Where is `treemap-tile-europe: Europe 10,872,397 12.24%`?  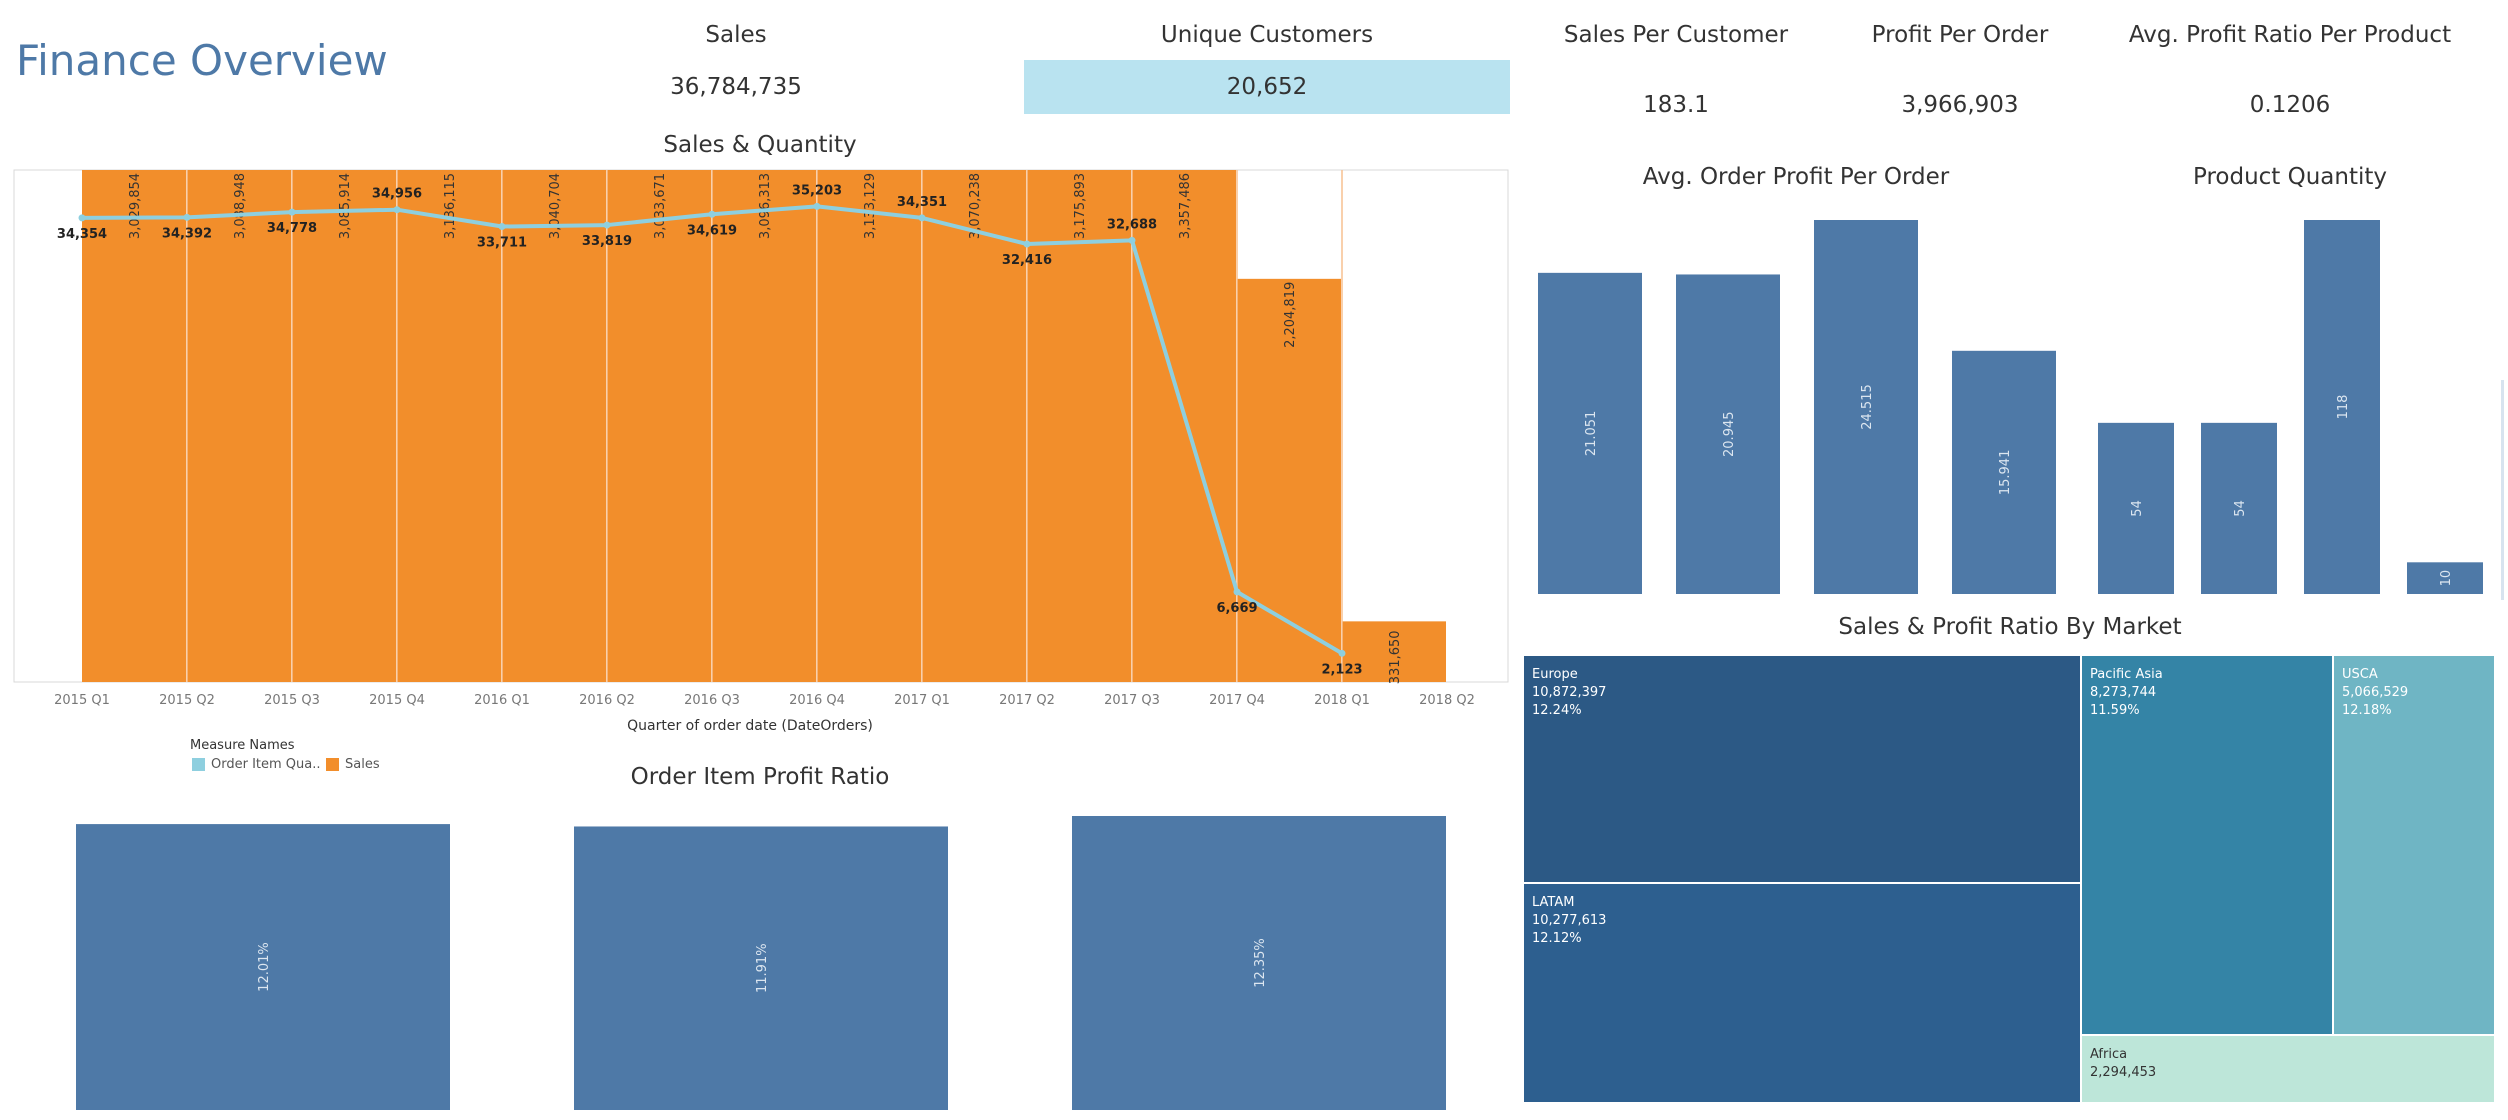
treemap-tile-europe: Europe 10,872,397 12.24% is located at coordinates (1802, 769).